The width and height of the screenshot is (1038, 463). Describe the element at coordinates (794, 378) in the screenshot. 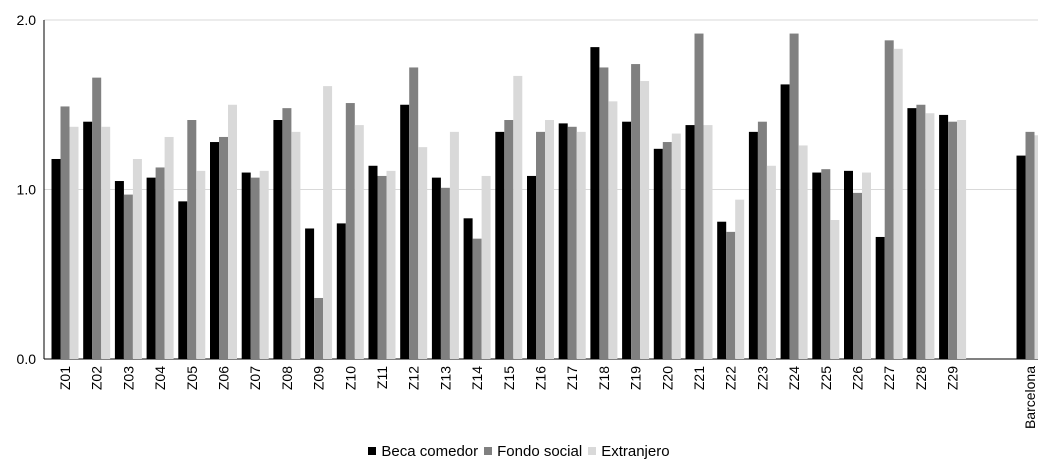

I see `x-tick-label: Z24` at that location.